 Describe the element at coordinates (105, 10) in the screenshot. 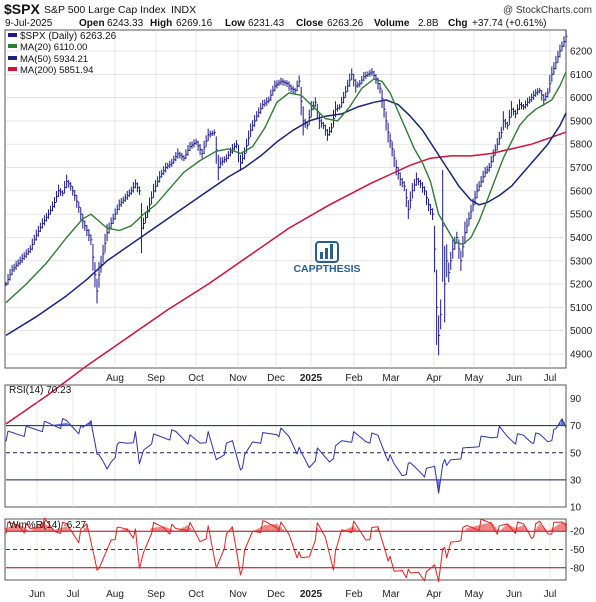

I see `symbol-name: S&P 500 Large Cap Index` at that location.